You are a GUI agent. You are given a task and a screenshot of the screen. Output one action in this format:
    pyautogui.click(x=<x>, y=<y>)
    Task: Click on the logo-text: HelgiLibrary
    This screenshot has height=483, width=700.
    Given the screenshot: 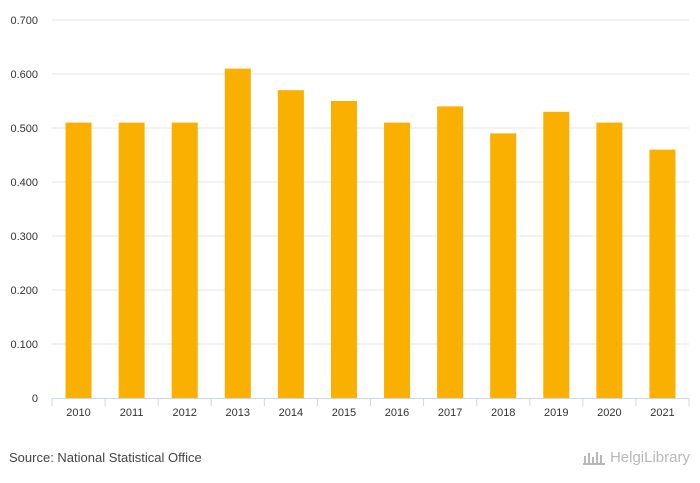 What is the action you would take?
    pyautogui.click(x=649, y=457)
    